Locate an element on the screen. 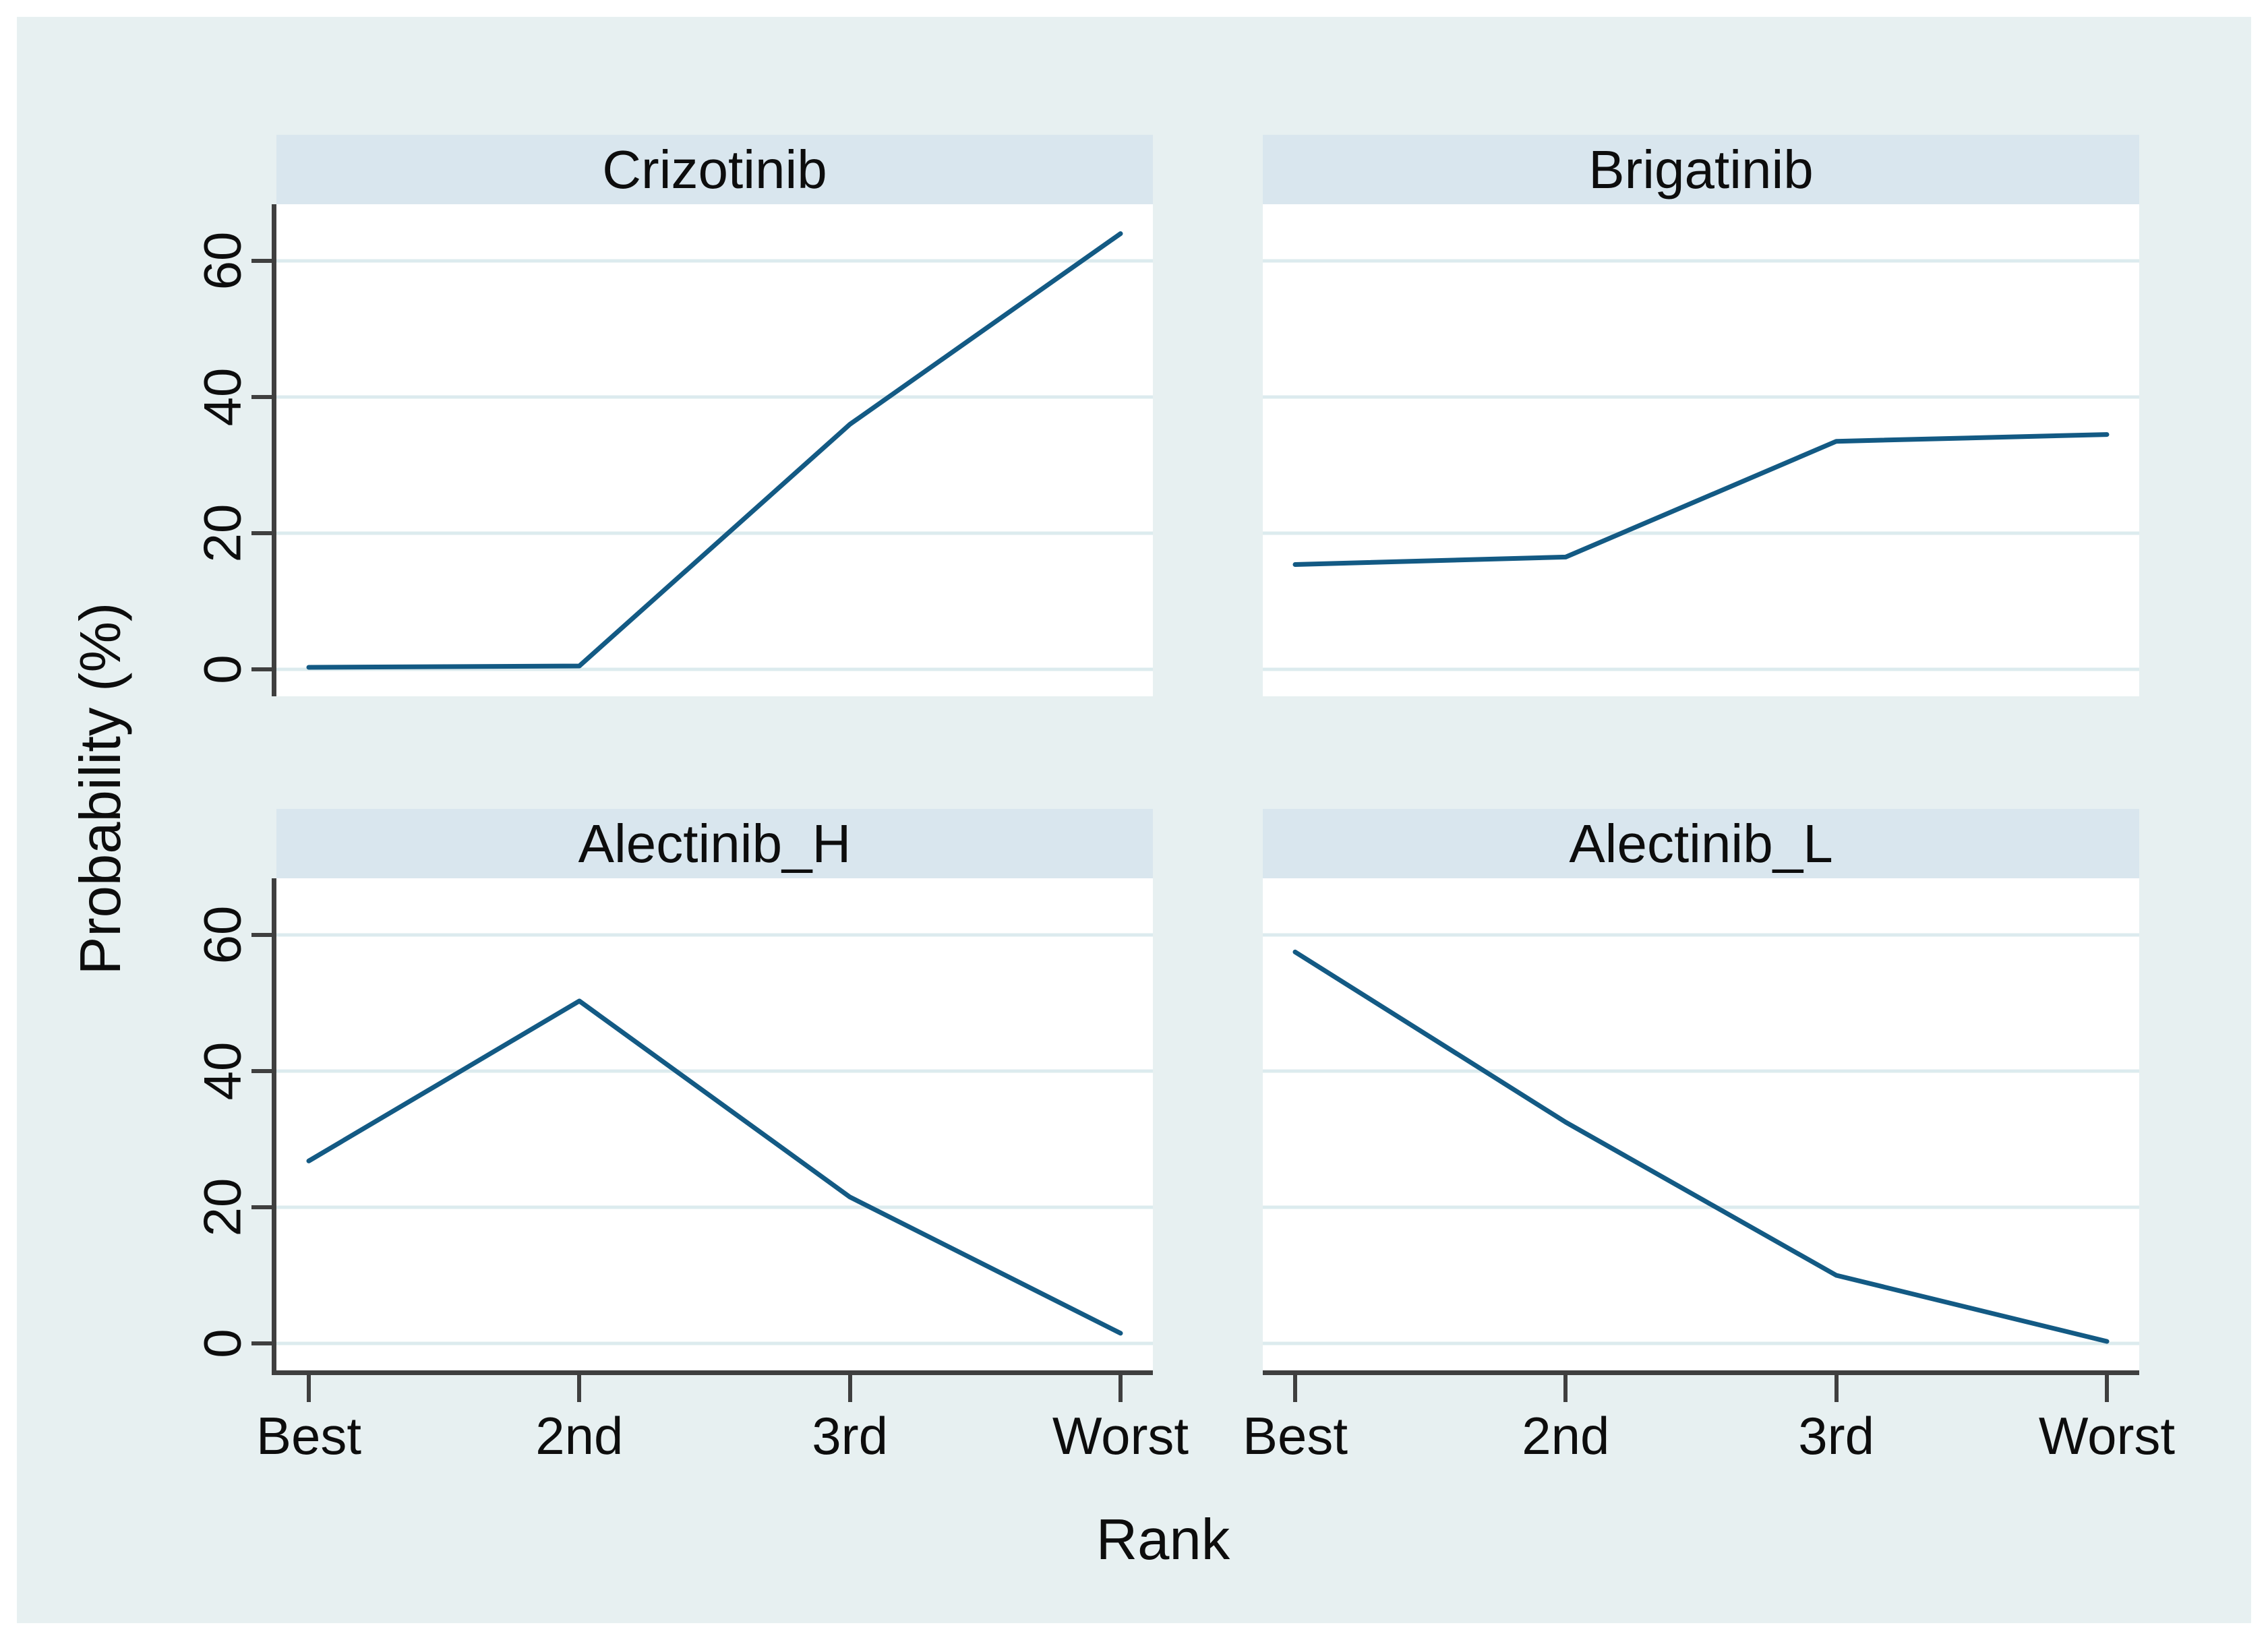 The height and width of the screenshot is (1640, 2268). panel-brigatinib: Brigatinib is located at coordinates (1701, 415).